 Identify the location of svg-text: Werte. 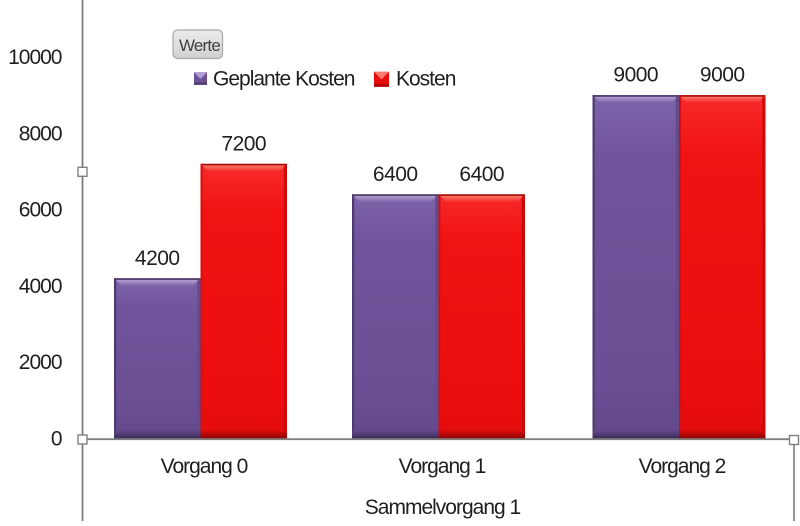
(199, 45).